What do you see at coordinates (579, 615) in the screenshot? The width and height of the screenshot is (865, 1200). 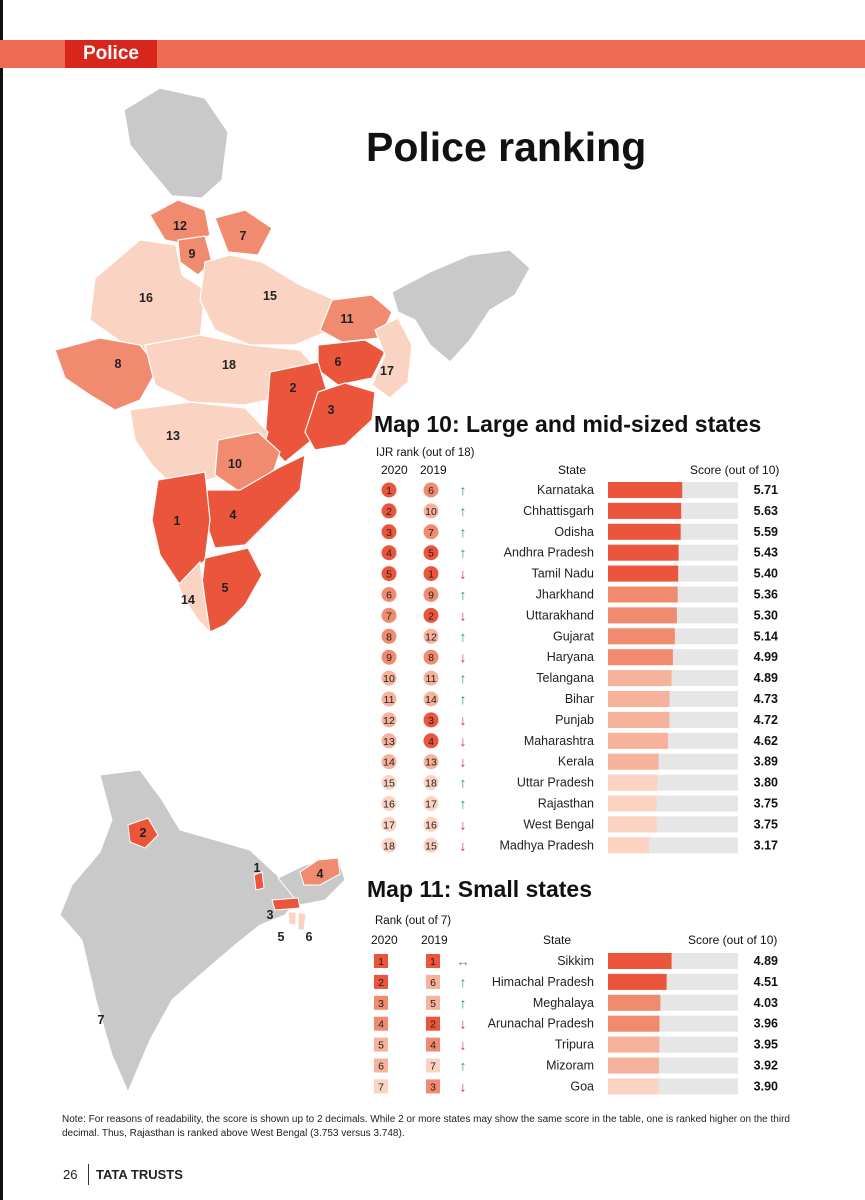 I see `table-row: 7 2 ↓ Uttarakhand 5.30` at bounding box center [579, 615].